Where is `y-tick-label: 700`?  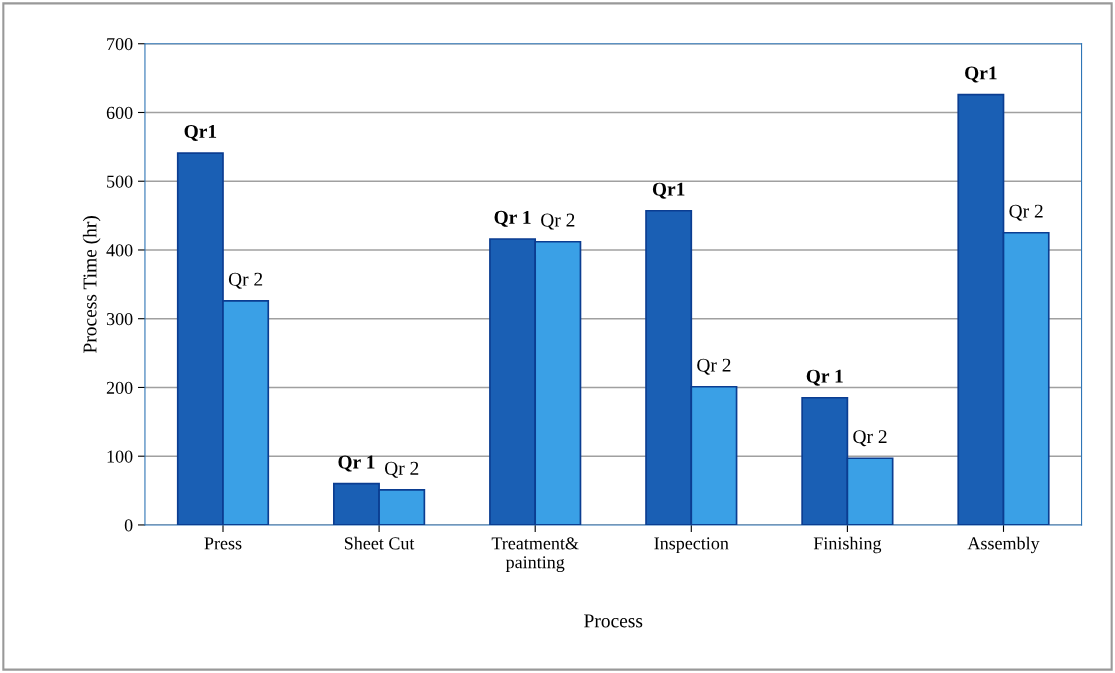
y-tick-label: 700 is located at coordinates (120, 44).